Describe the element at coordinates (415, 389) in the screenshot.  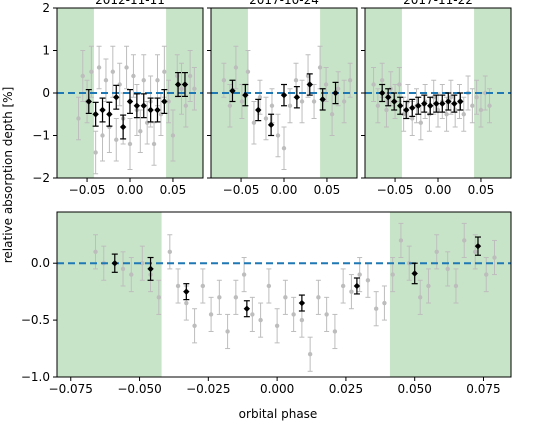
I see `x-tick-label: 0.050` at that location.